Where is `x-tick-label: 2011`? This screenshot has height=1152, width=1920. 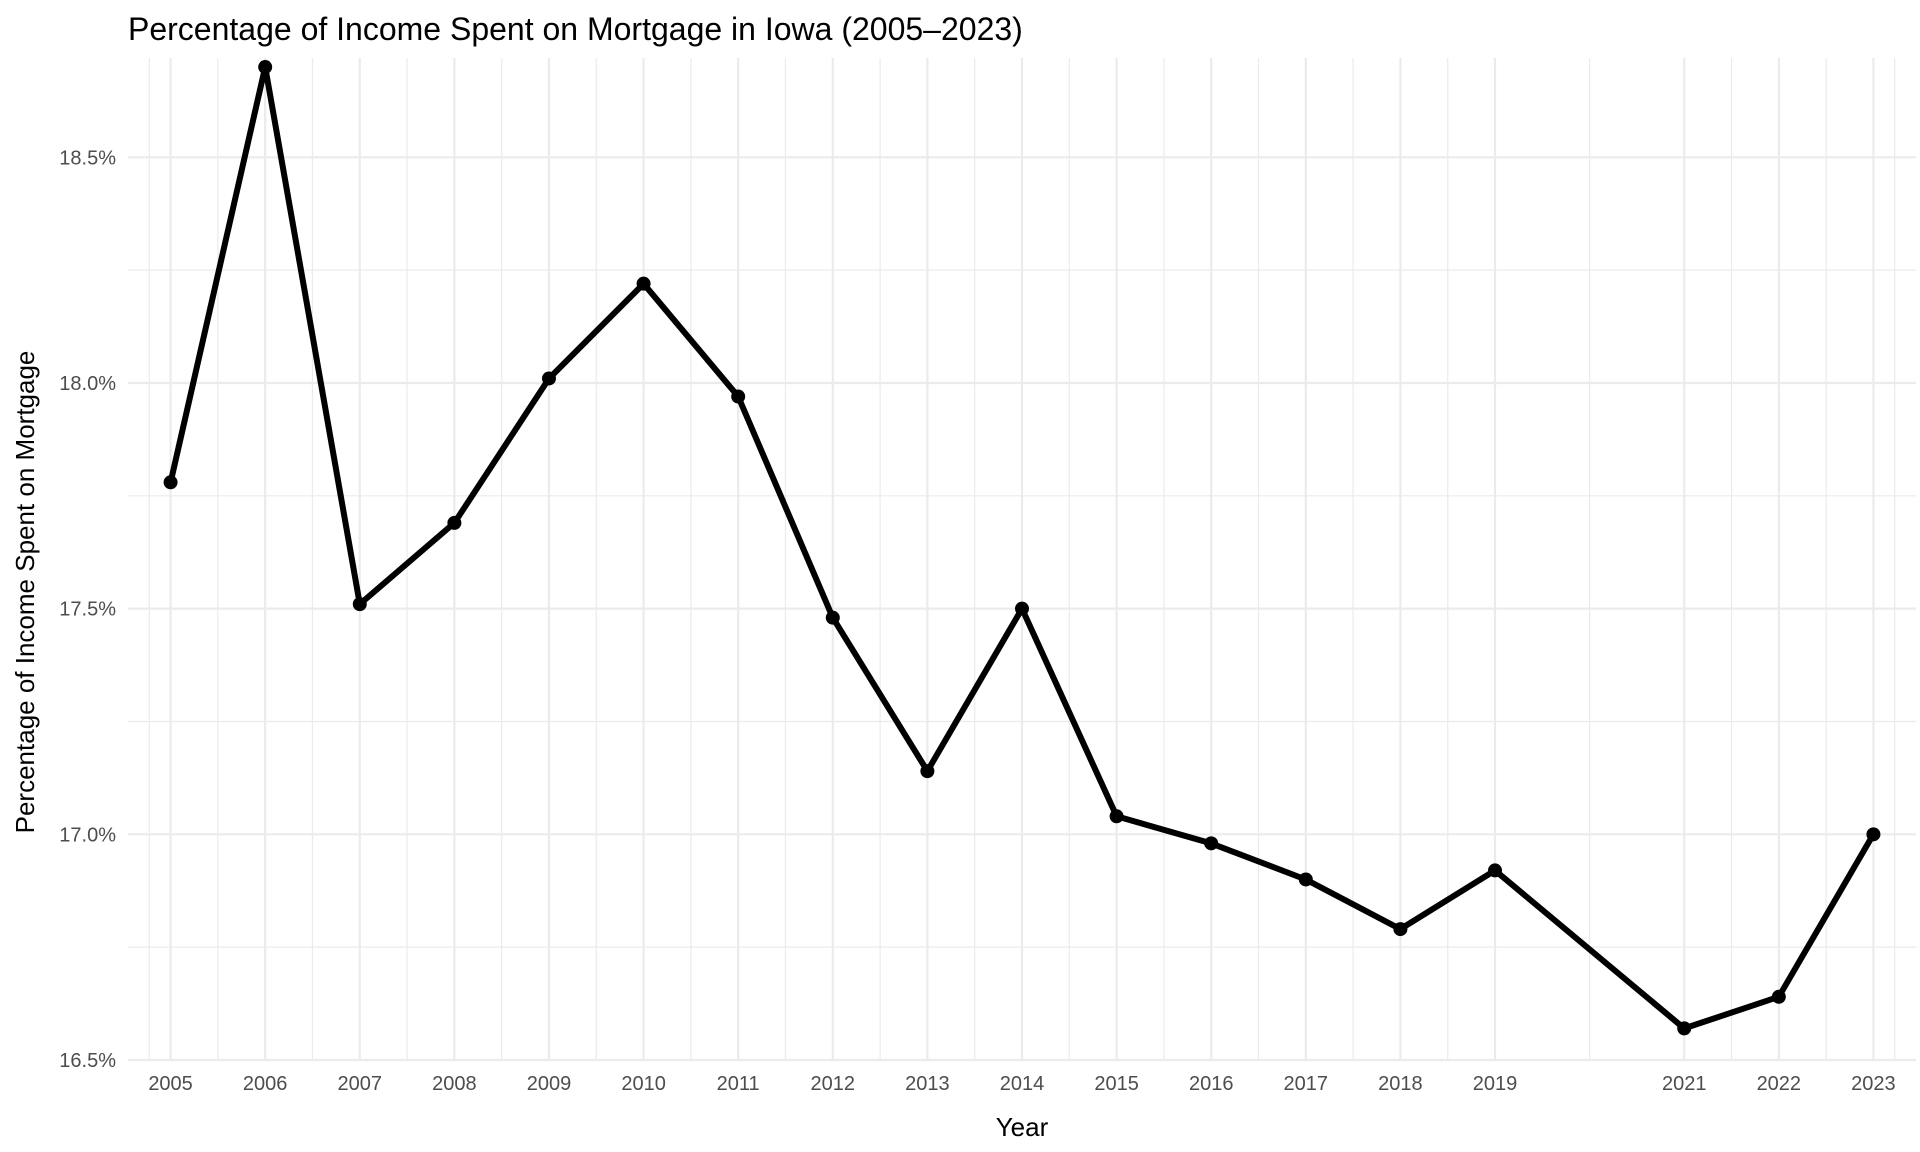 x-tick-label: 2011 is located at coordinates (738, 1084).